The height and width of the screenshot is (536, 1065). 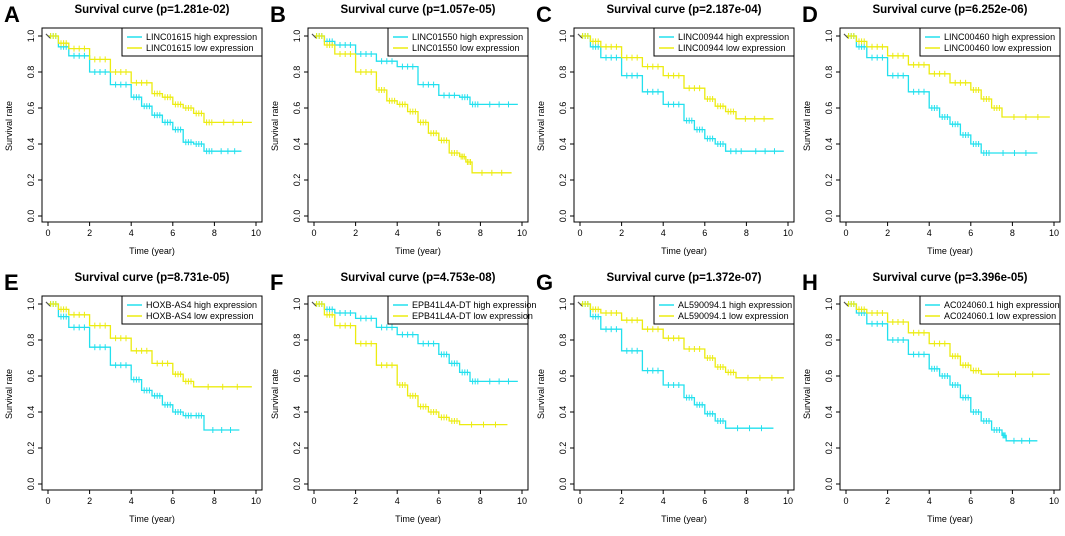 What do you see at coordinates (733, 37) in the screenshot?
I see `legend-label: LINC00944 high expression` at bounding box center [733, 37].